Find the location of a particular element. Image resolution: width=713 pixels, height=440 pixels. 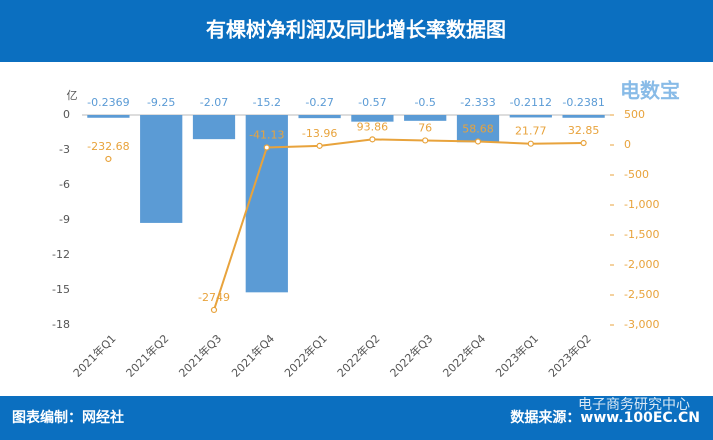

title-bar is located at coordinates (356, 31).